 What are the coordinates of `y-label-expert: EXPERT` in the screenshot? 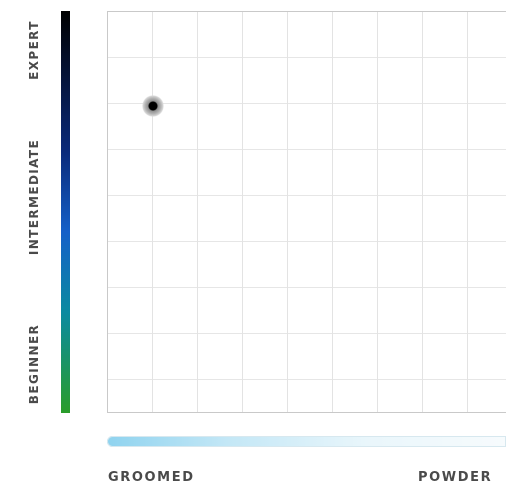 It's located at (34, 50).